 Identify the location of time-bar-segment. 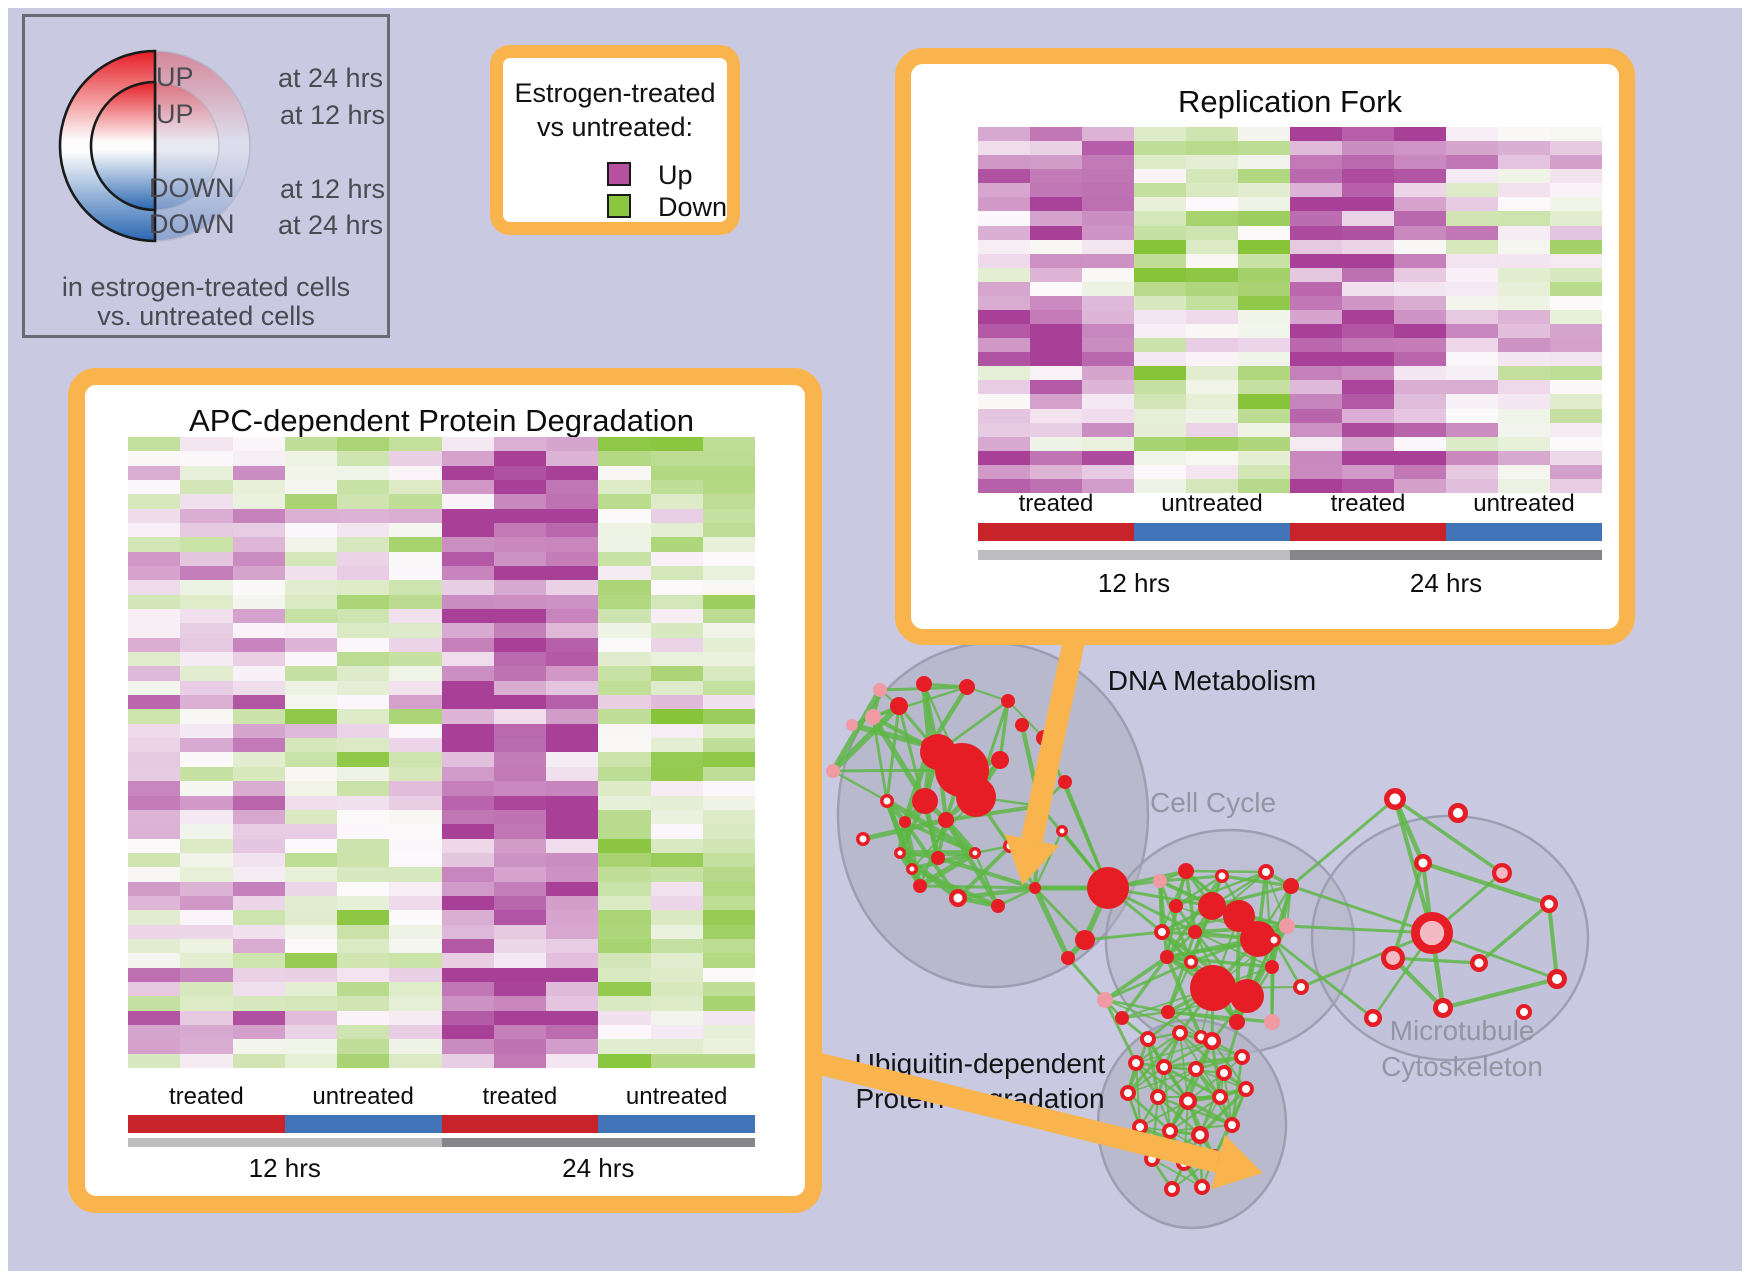
(285, 1142).